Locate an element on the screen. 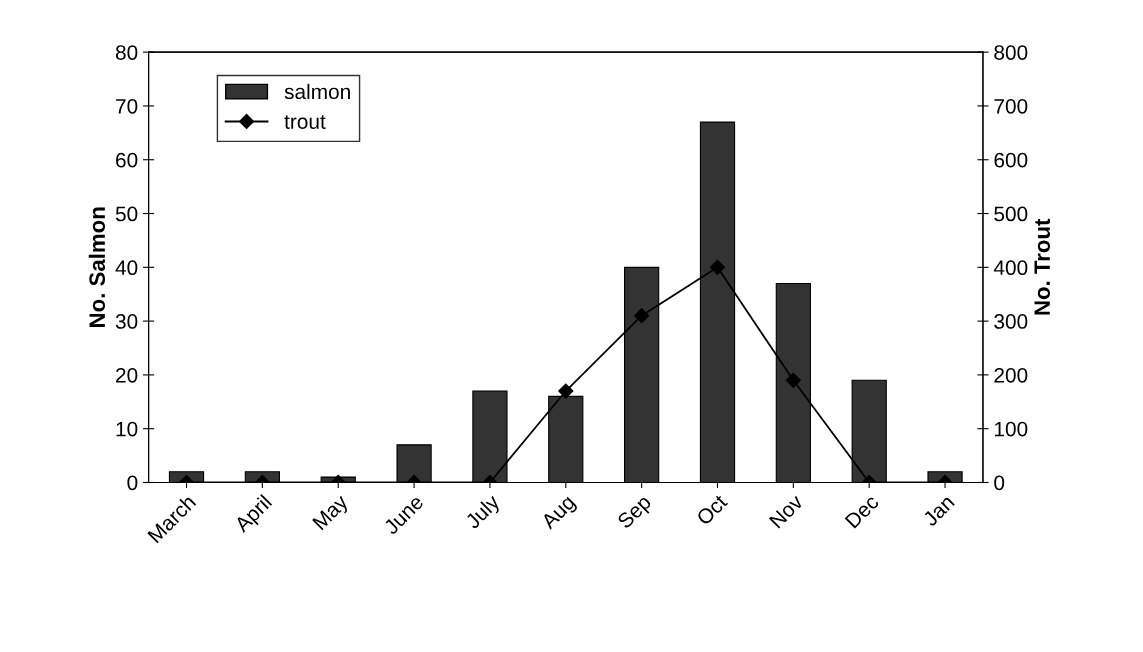 This screenshot has width=1143, height=652. y-tick-label: 0 is located at coordinates (132, 483).